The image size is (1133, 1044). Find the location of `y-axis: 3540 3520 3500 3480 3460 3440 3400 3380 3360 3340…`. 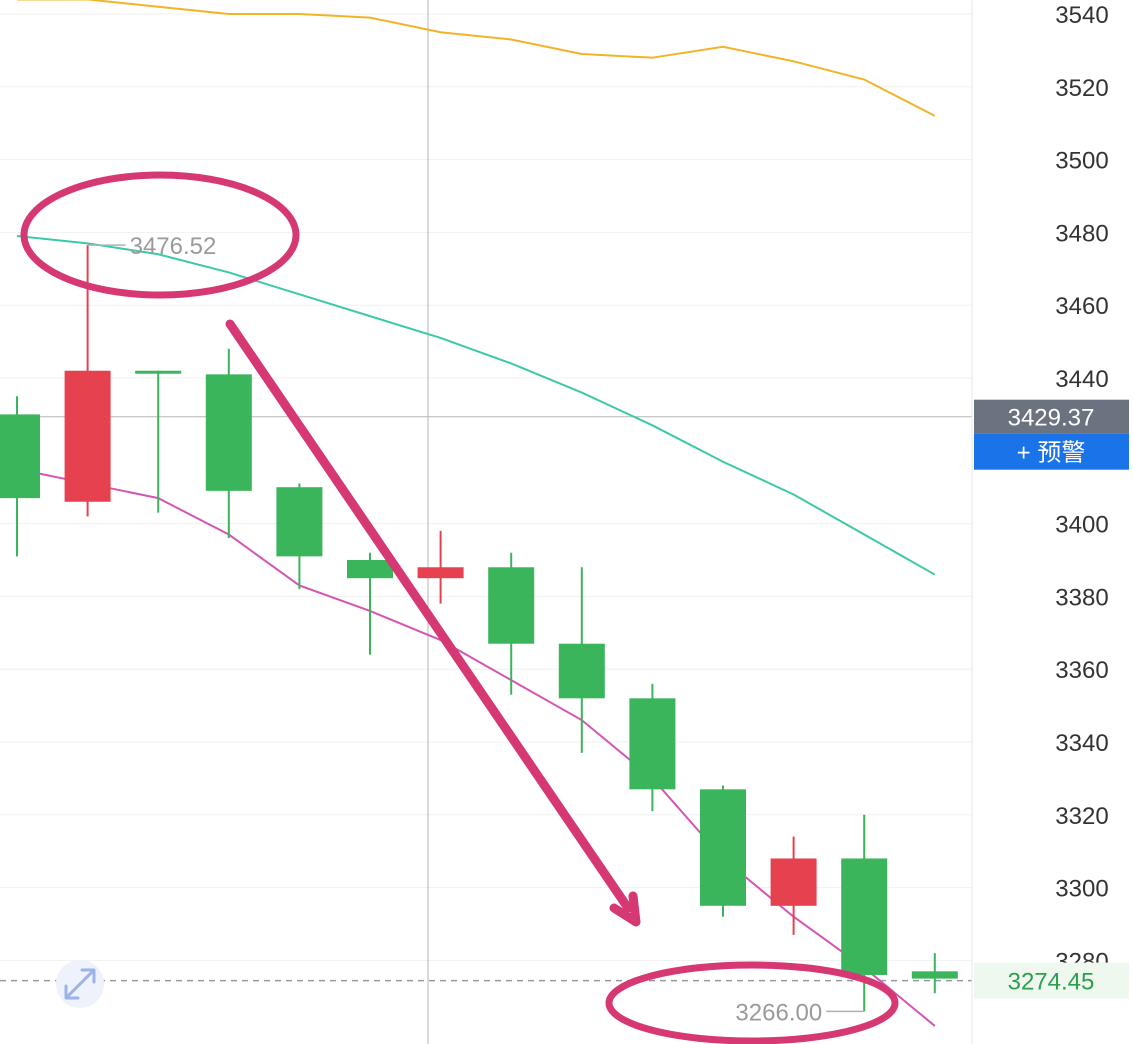

y-axis: 3540 3520 3500 3480 3460 3440 3400 3380 3360 3340… is located at coordinates (1081, 488).